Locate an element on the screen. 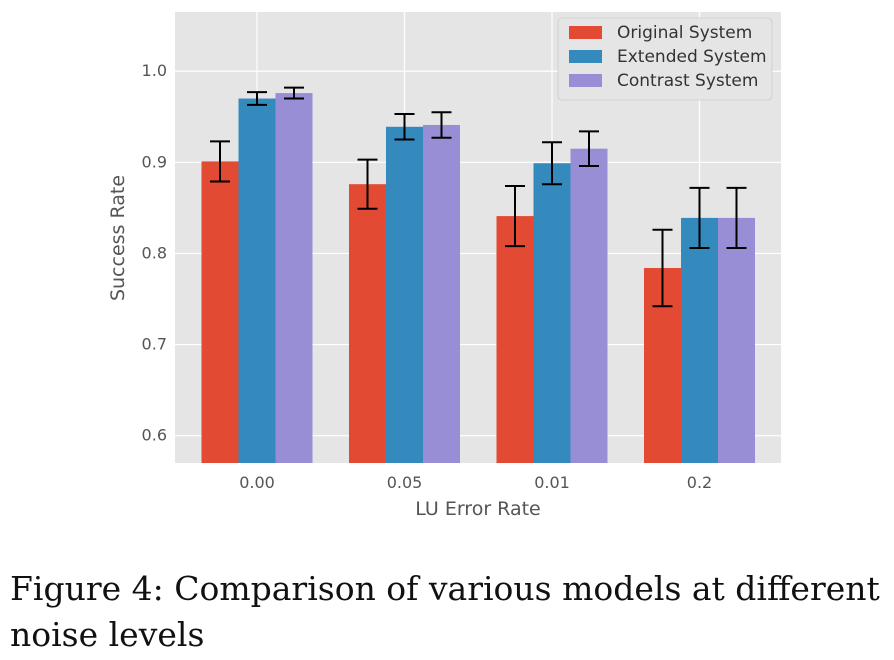 This screenshot has width=894, height=660. y-tick-label: 0.6 is located at coordinates (154, 435).